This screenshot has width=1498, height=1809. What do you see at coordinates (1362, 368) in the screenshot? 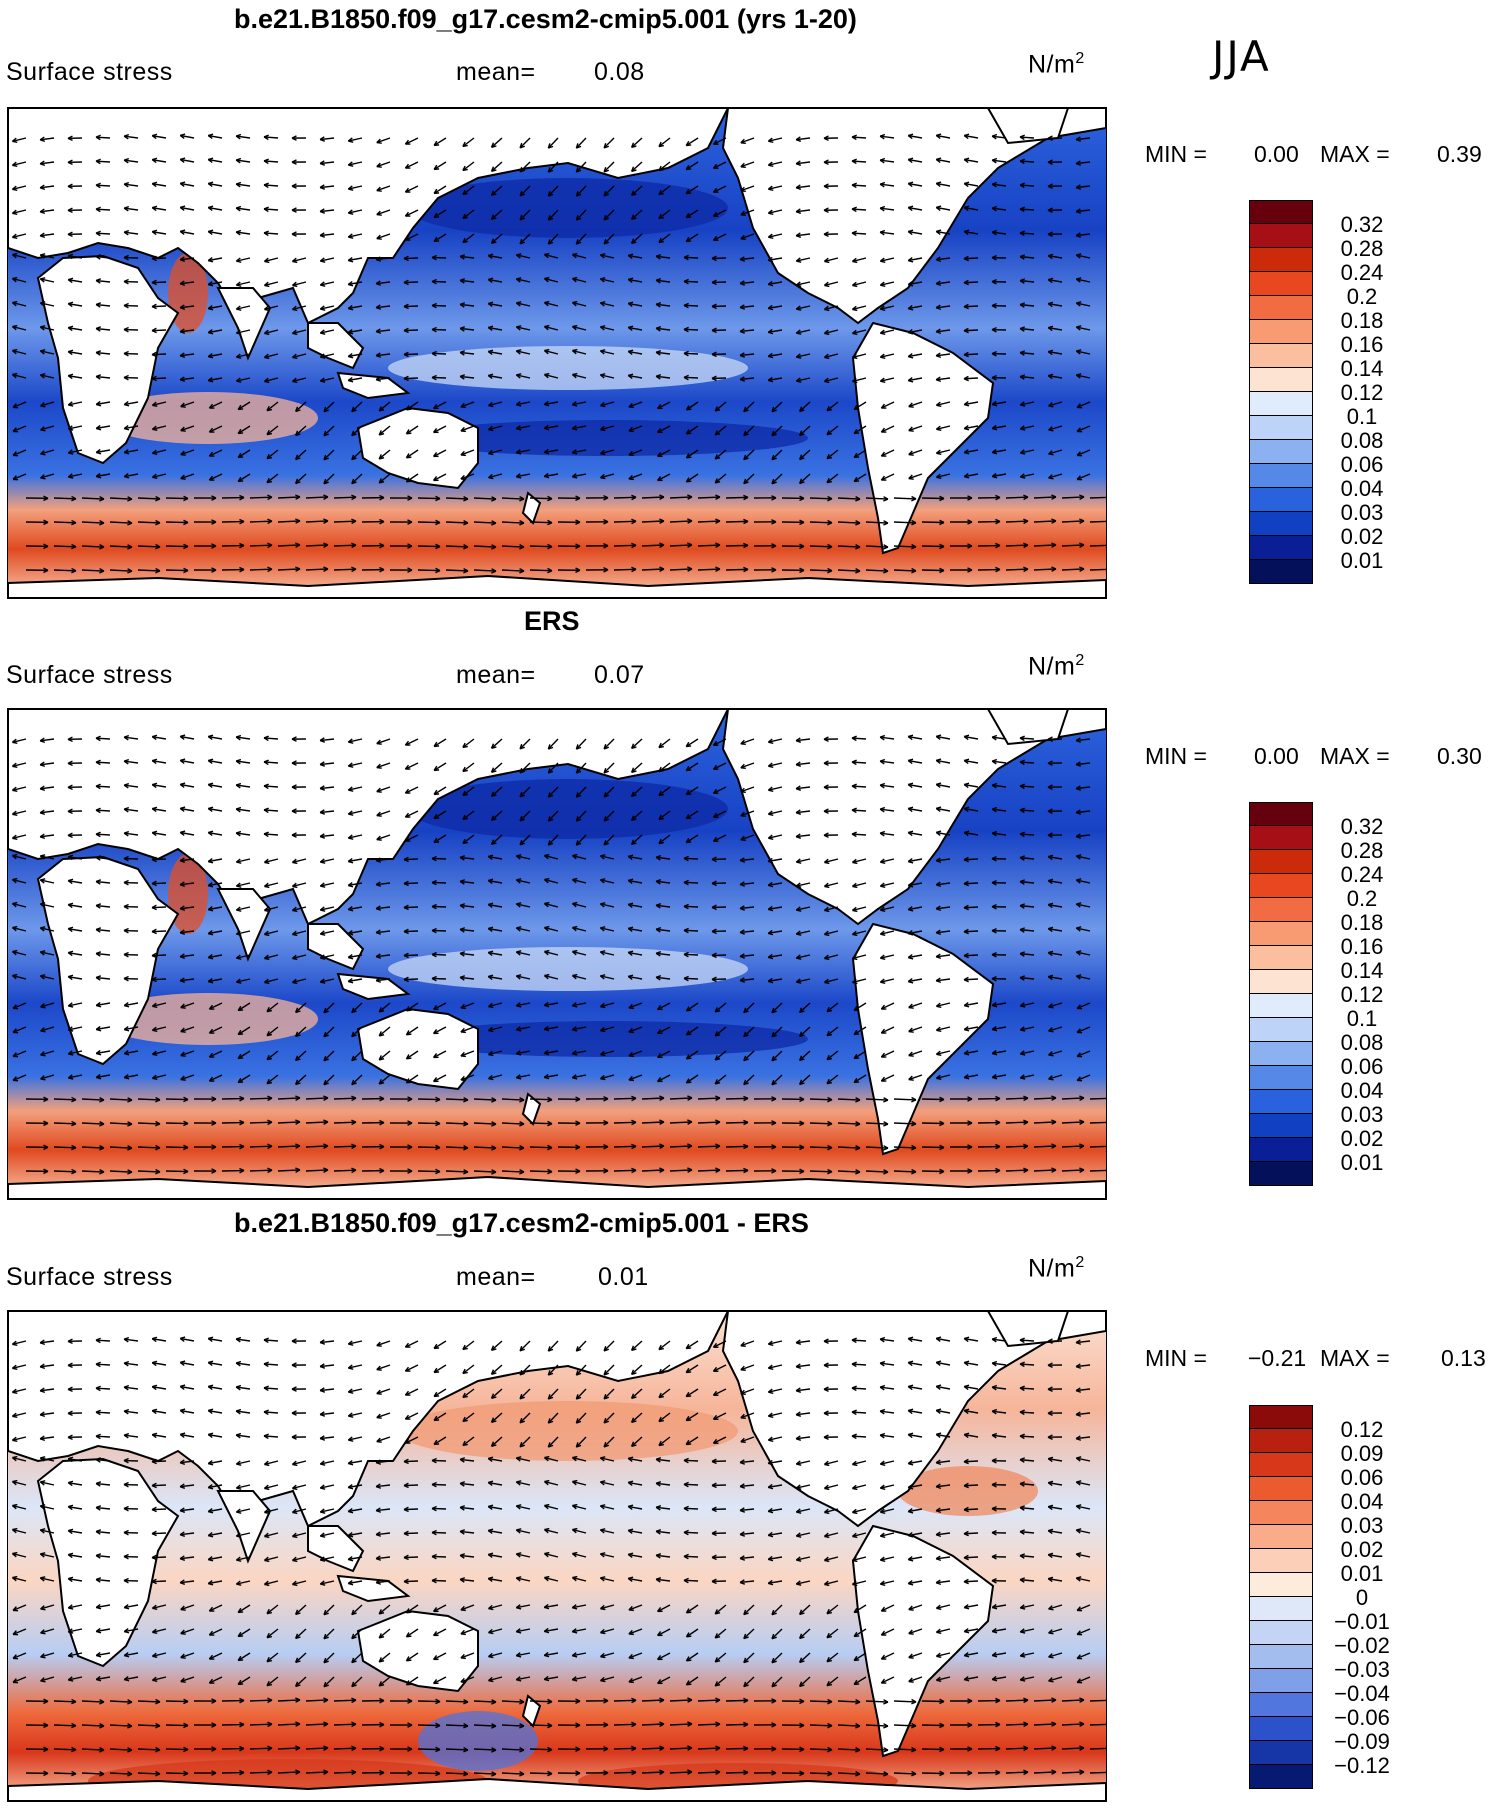
I see `colorbar-tick-label: 0.14` at bounding box center [1362, 368].